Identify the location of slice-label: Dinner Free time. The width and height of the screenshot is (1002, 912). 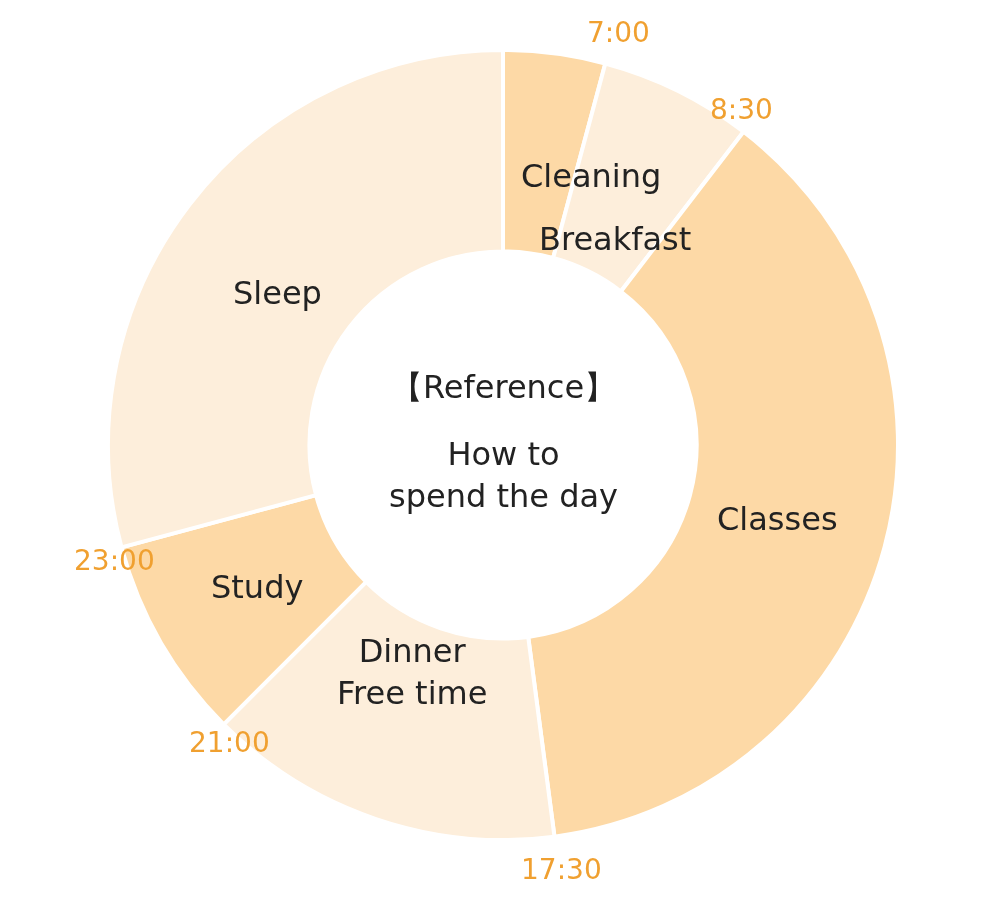
(412, 672).